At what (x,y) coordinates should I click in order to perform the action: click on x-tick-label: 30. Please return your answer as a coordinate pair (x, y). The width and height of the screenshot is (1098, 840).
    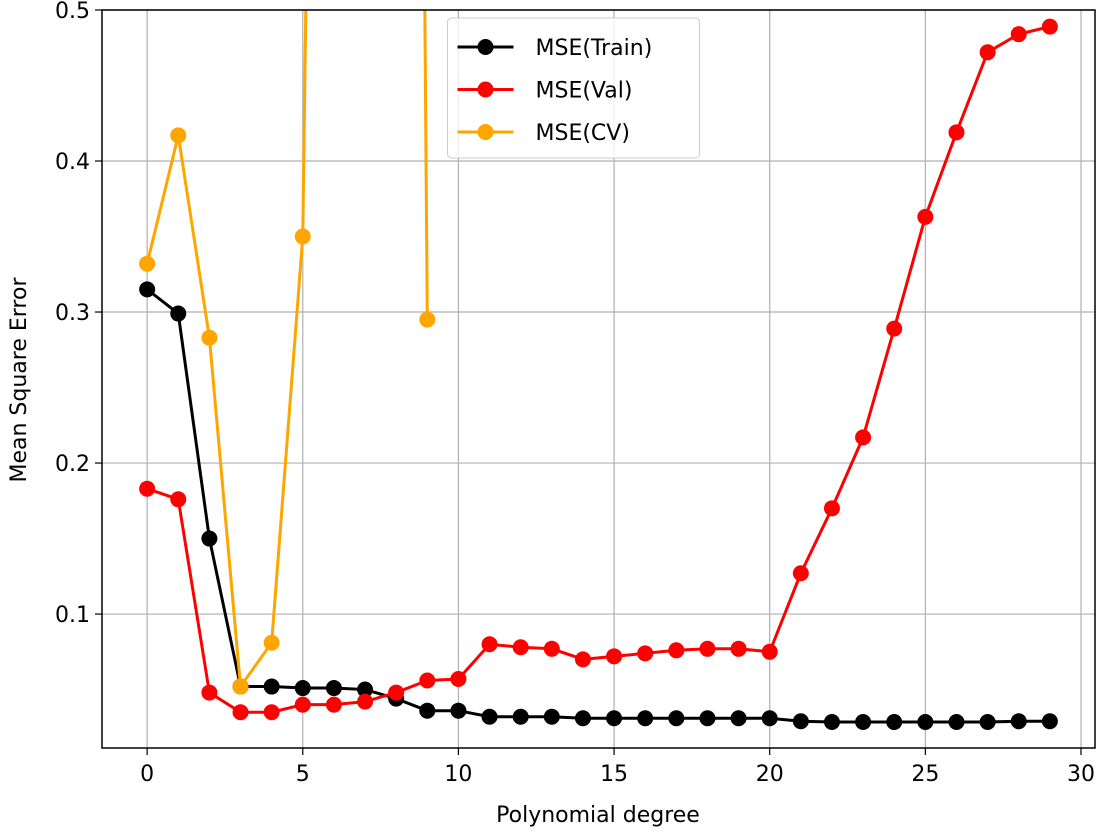
    Looking at the image, I should click on (1081, 774).